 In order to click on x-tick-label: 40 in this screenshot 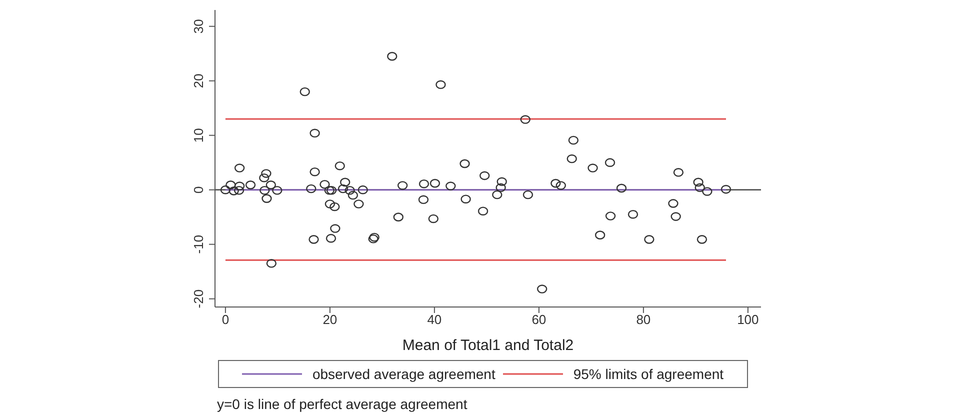, I will do `click(434, 320)`.